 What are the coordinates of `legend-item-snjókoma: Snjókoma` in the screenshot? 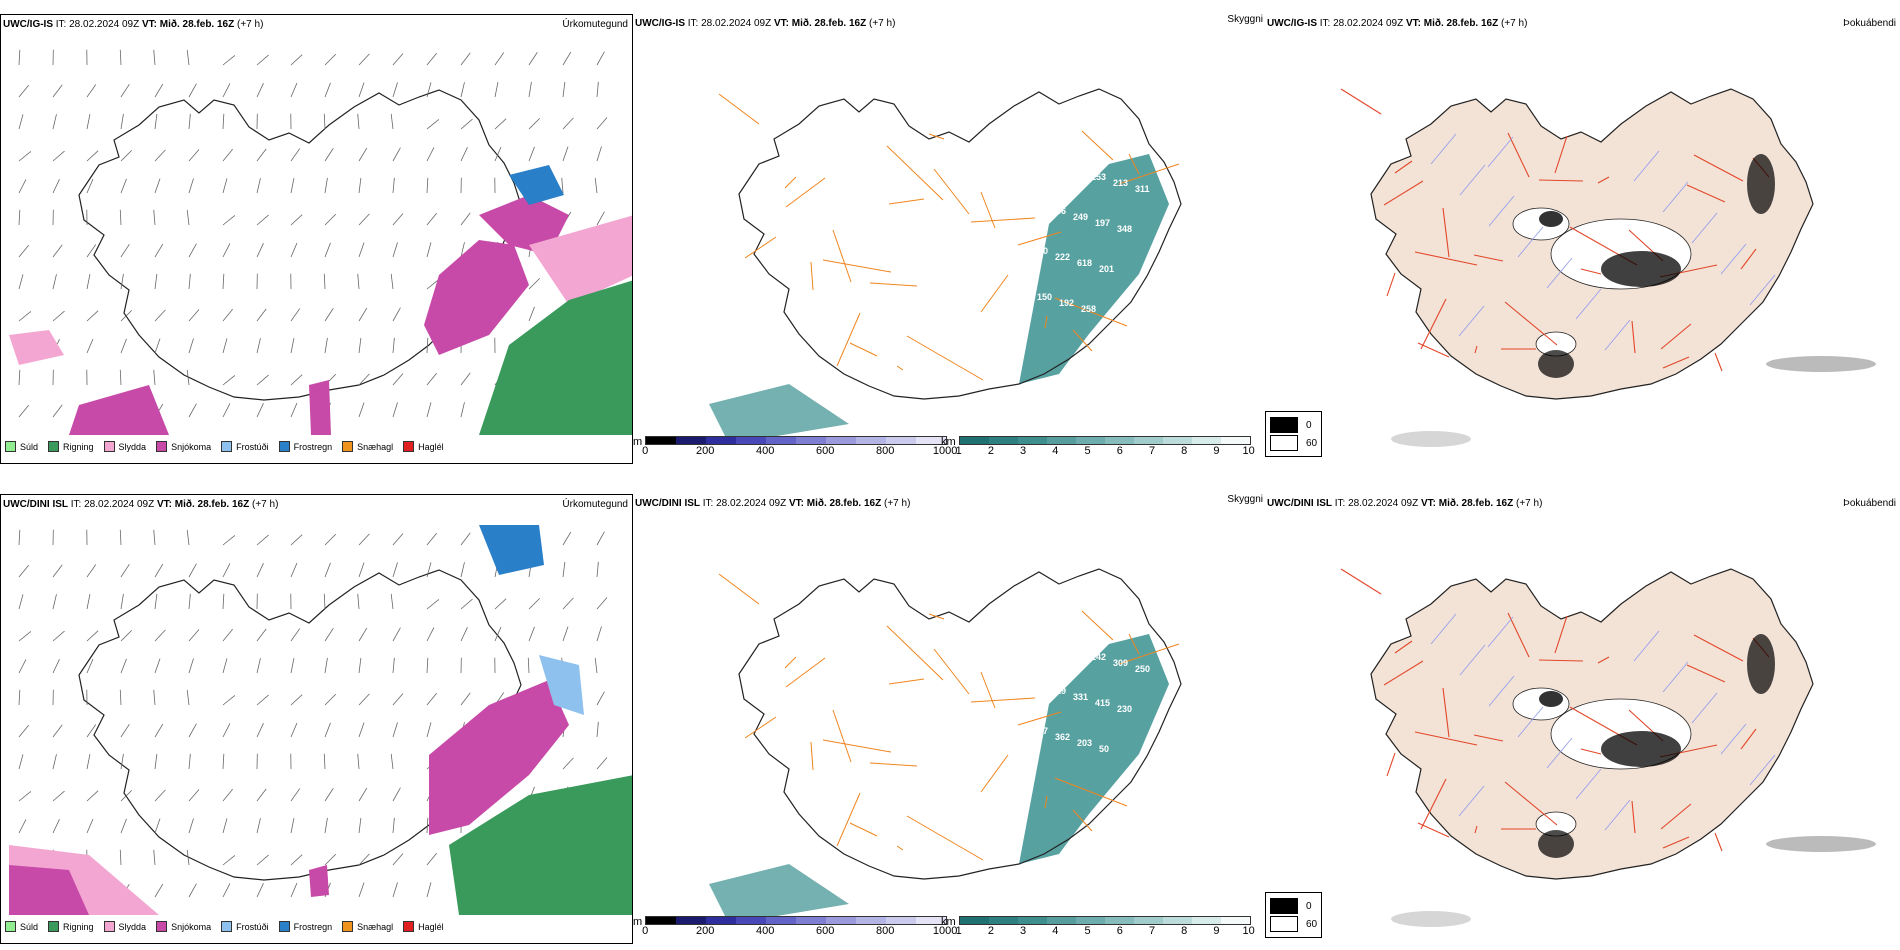 It's located at (183, 926).